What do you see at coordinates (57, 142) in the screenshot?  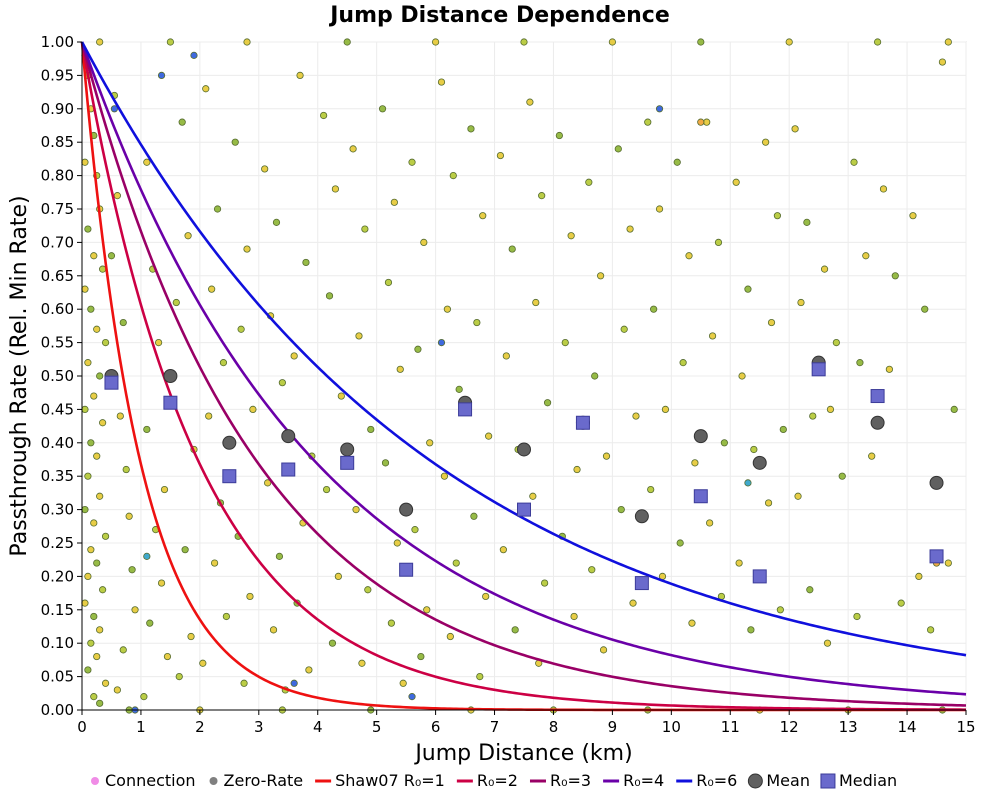 I see `y-tick-label: 0.85` at bounding box center [57, 142].